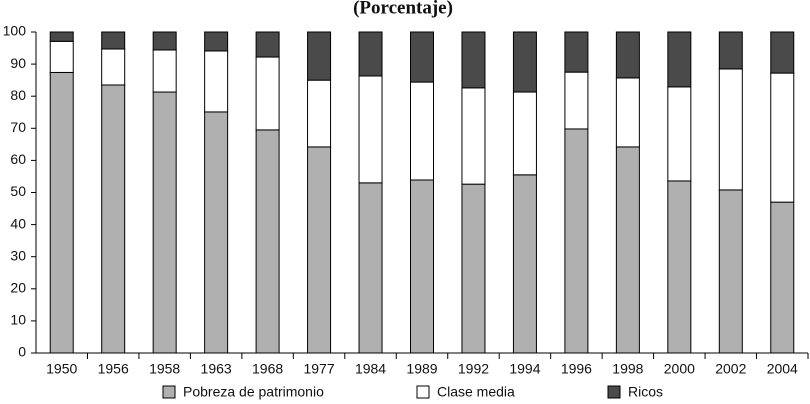  I want to click on legend-label: Ricos, so click(645, 392).